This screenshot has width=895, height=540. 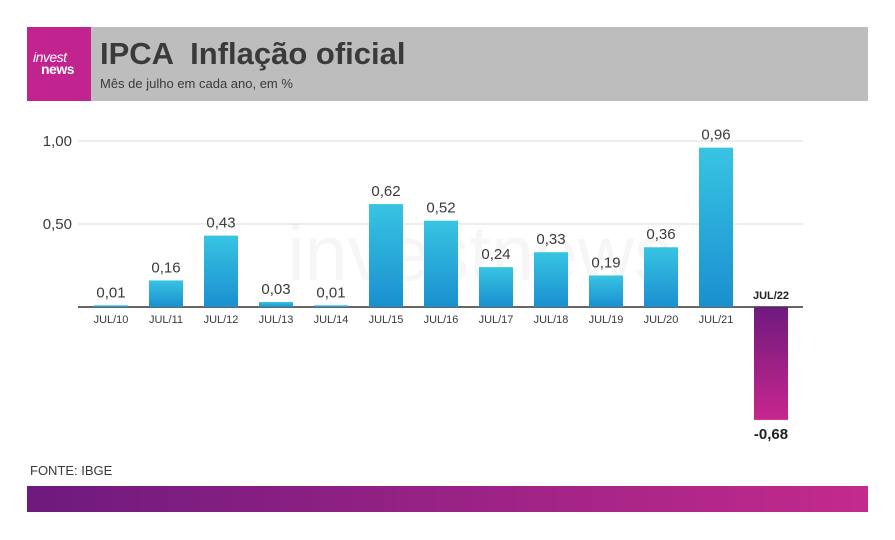 What do you see at coordinates (440, 208) in the screenshot?
I see `data-label: 0,52` at bounding box center [440, 208].